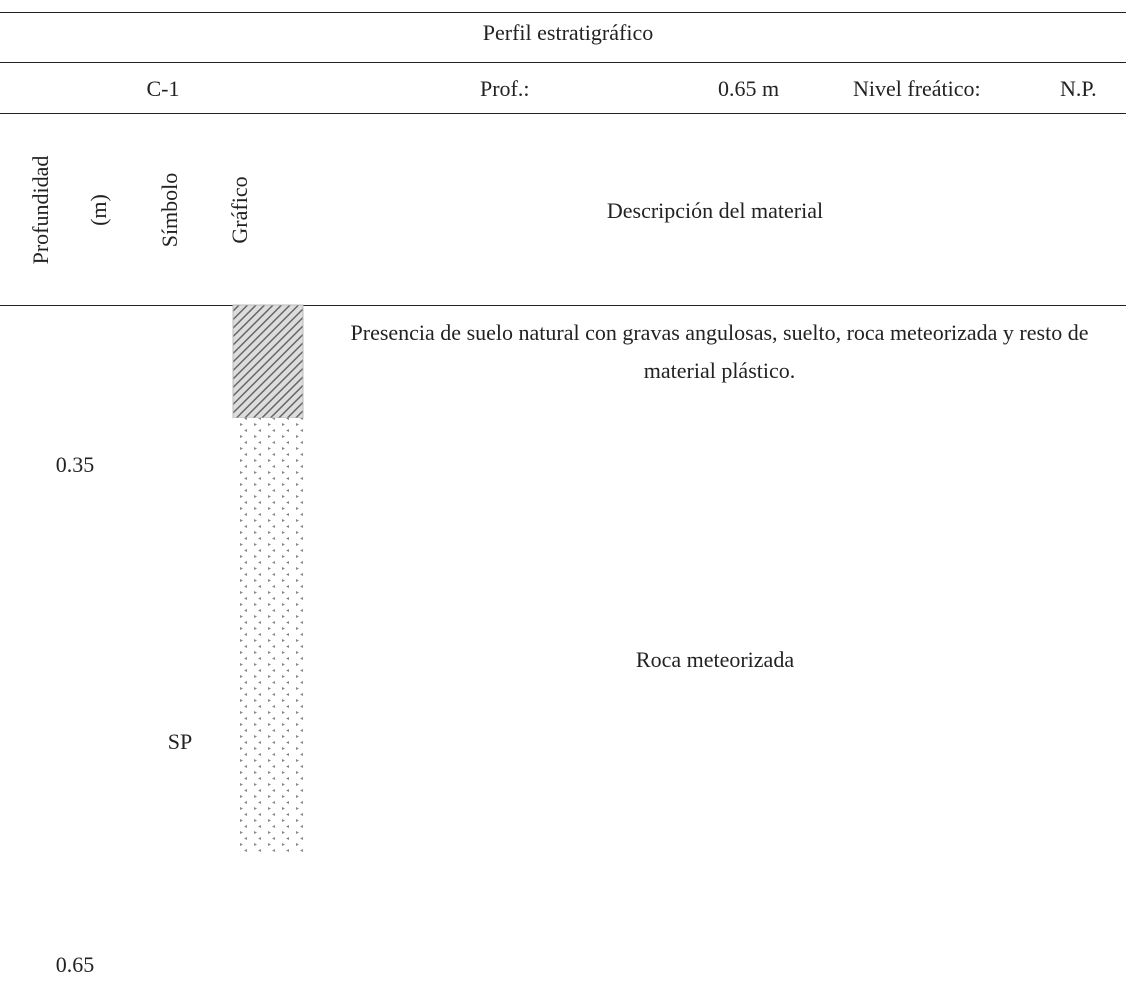  Describe the element at coordinates (749, 88) in the screenshot. I see `depth-value: 0.65 m` at that location.